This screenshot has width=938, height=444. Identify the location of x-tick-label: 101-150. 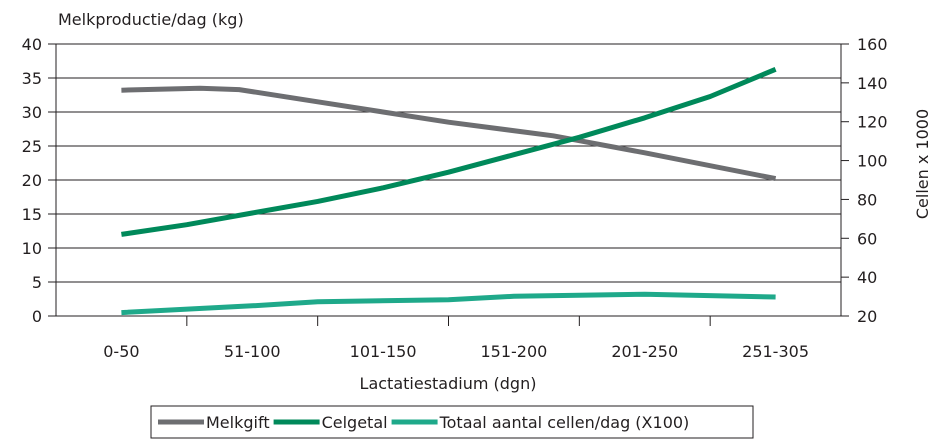
(383, 351).